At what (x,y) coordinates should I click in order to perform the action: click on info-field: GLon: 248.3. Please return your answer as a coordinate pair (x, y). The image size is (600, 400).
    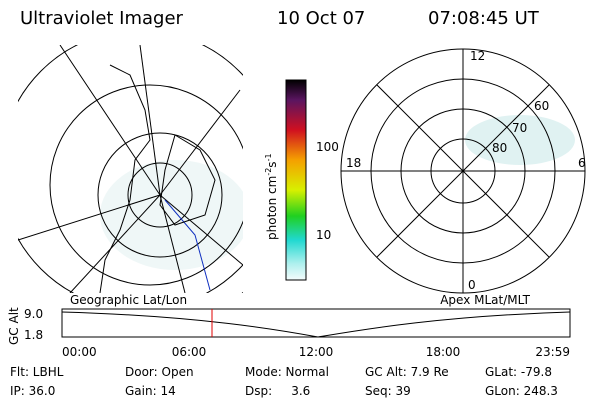
    Looking at the image, I should click on (521, 391).